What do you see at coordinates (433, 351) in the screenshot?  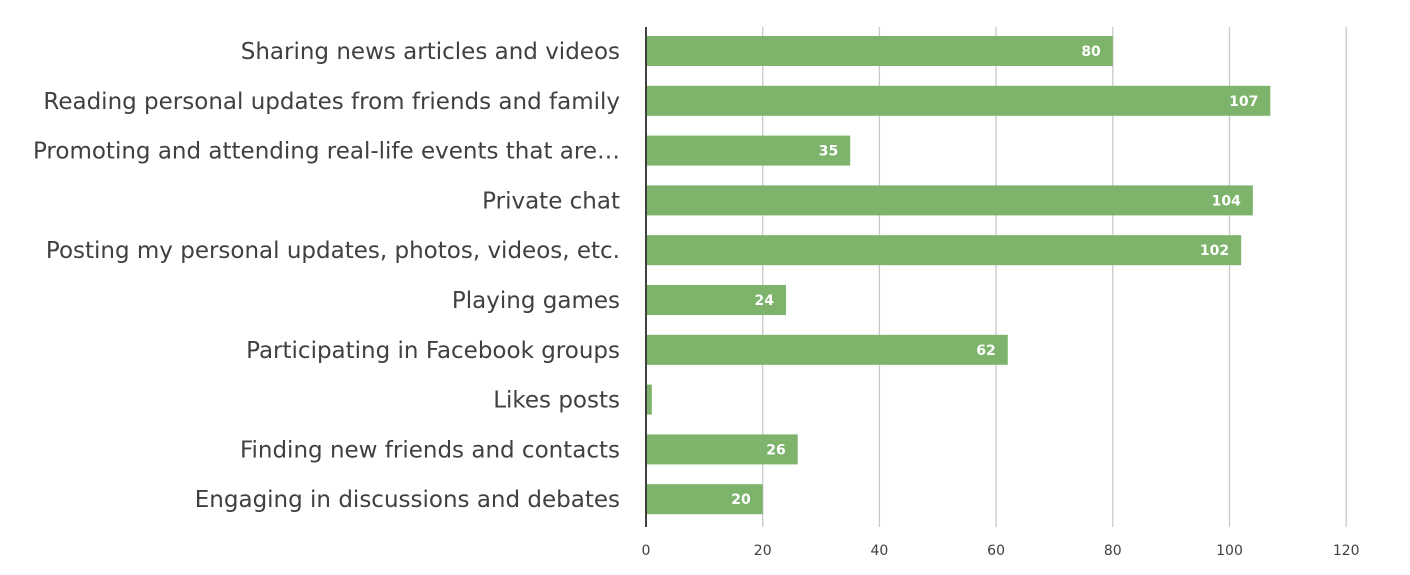 I see `category-label: Participating in Facebook groups` at bounding box center [433, 351].